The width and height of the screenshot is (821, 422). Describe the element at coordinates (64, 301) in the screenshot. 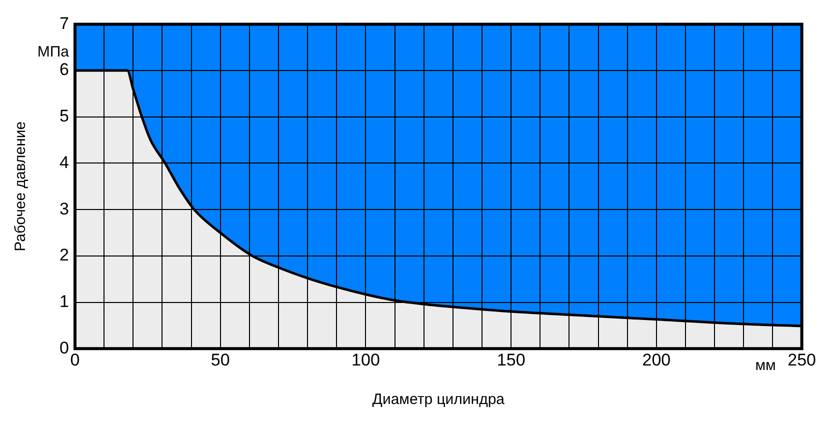

I see `y-tick-label: 1` at that location.